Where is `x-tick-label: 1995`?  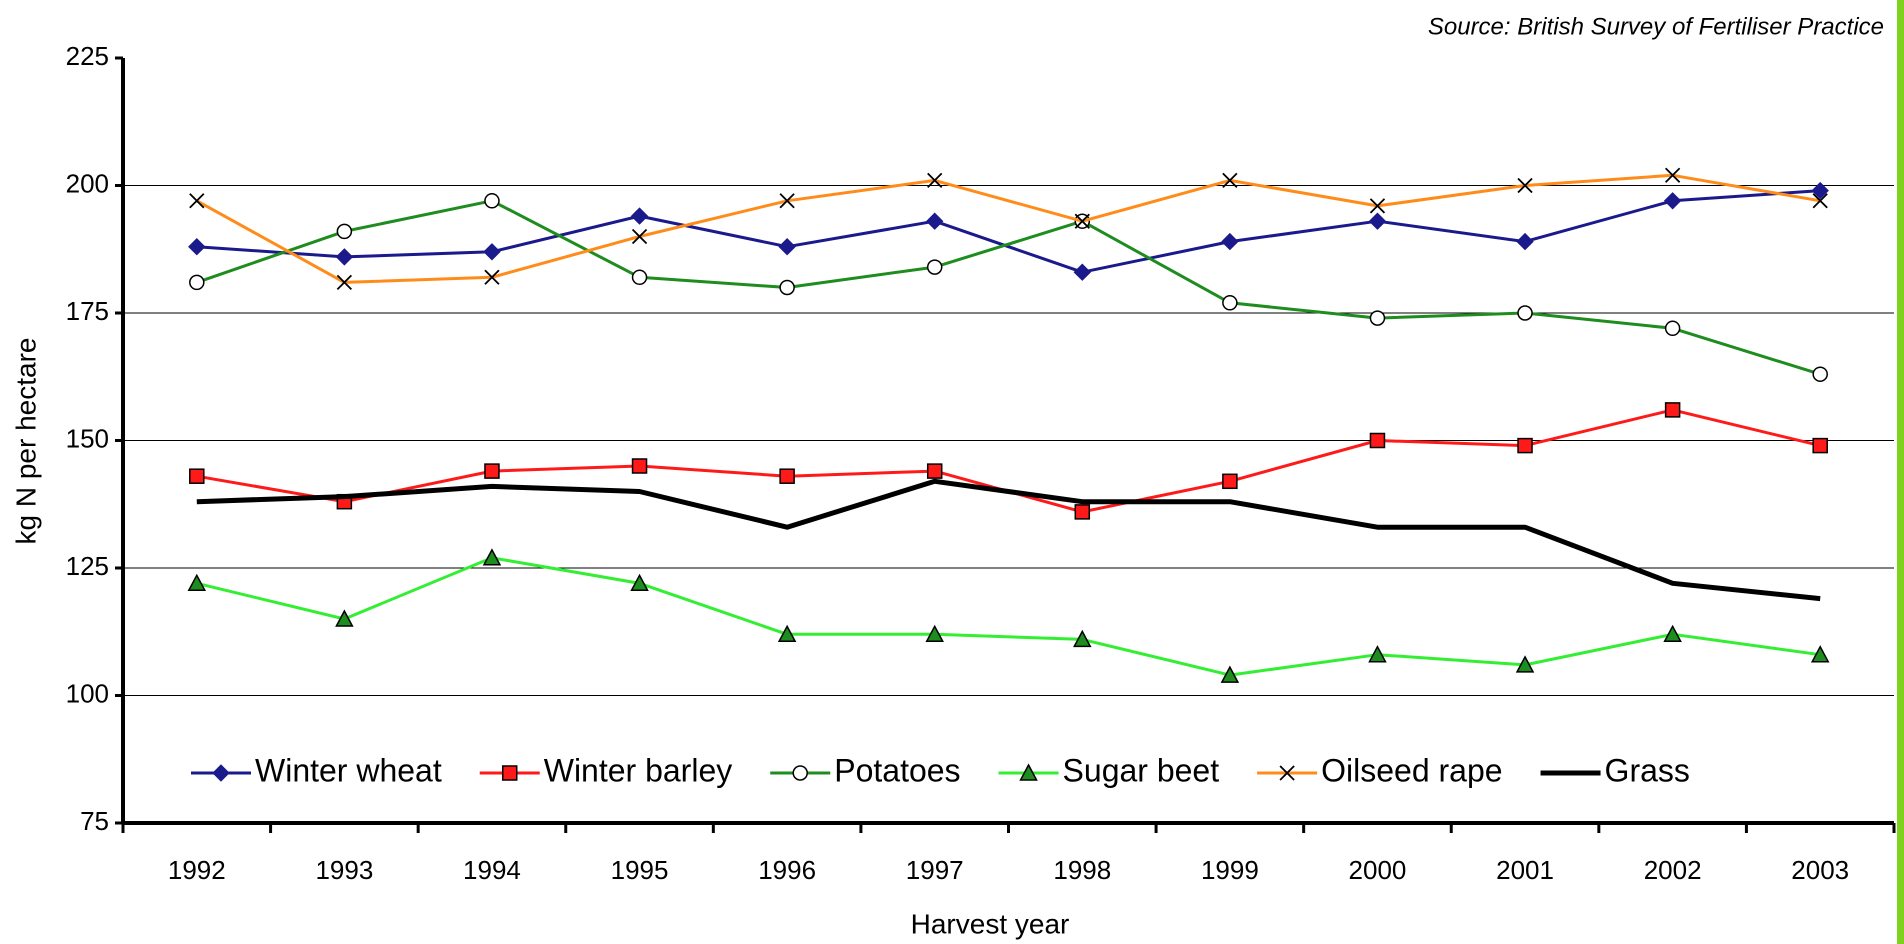
x-tick-label: 1995 is located at coordinates (640, 870).